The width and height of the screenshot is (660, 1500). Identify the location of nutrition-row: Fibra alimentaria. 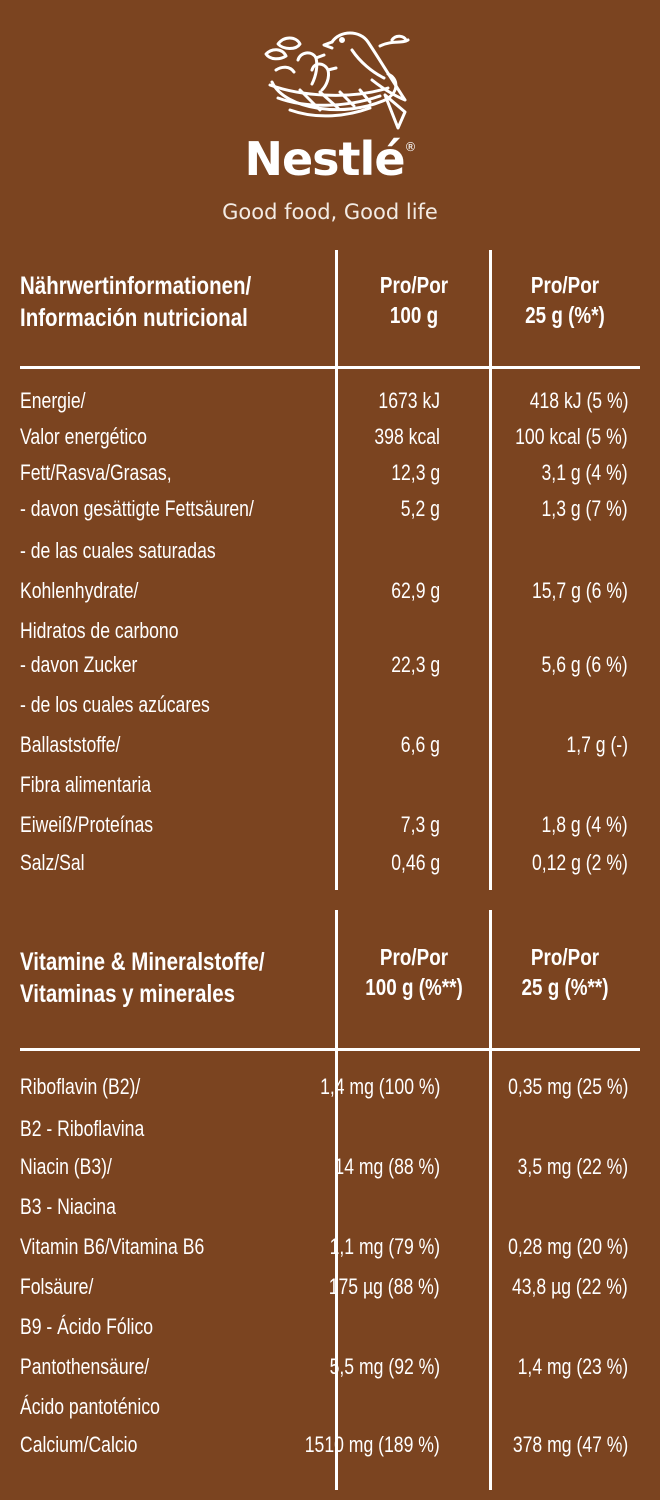
(330, 789).